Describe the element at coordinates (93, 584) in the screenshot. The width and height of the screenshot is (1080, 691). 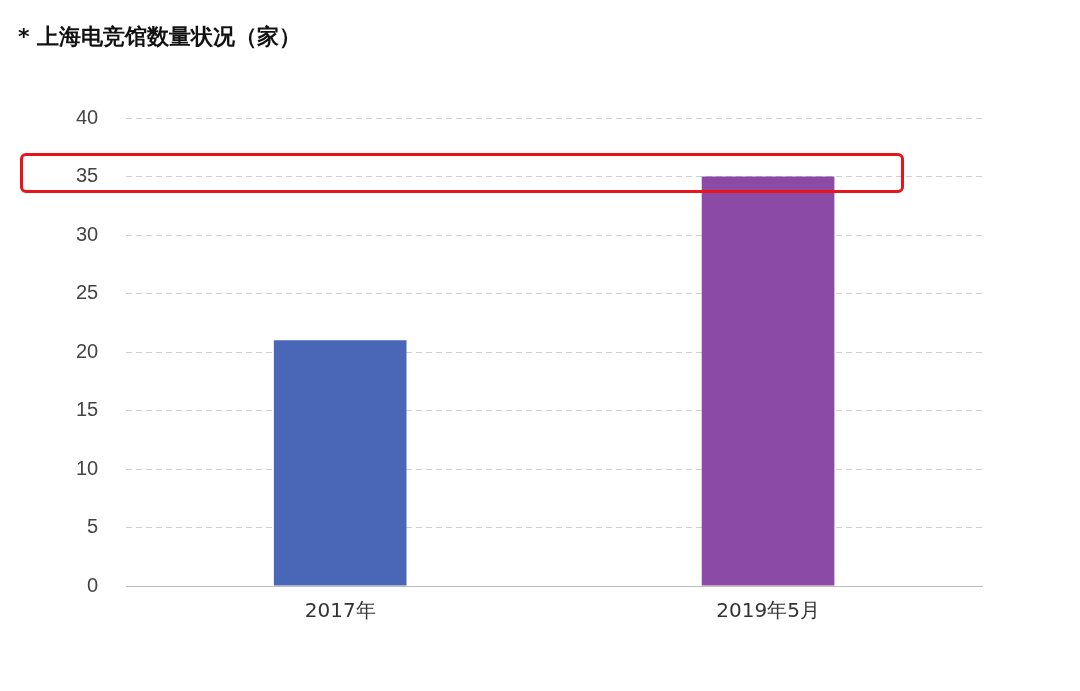
I see `y-tick-label: 0` at that location.